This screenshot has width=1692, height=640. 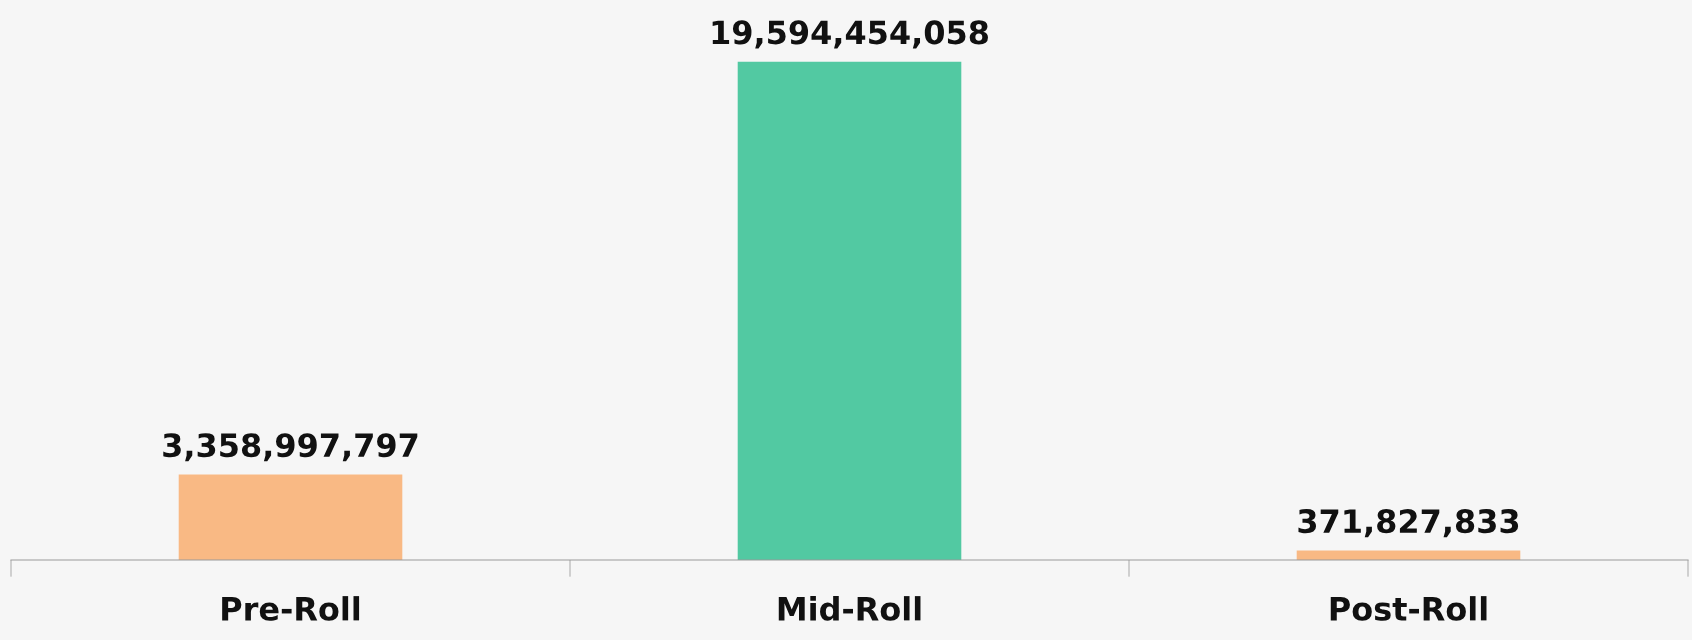 I want to click on x-tick-label: Mid-Roll, so click(x=849, y=608).